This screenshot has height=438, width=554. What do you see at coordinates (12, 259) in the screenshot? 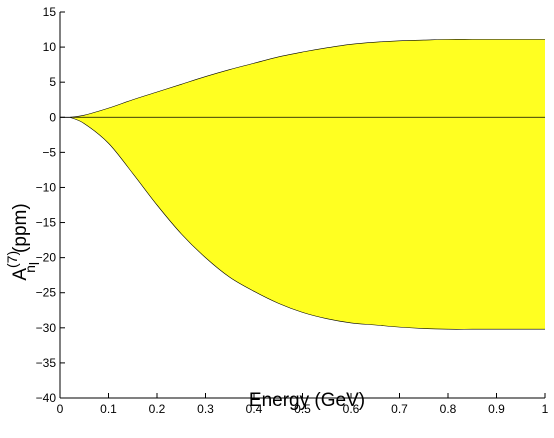
I see `y-axis-title-superscript: (7)` at bounding box center [12, 259].